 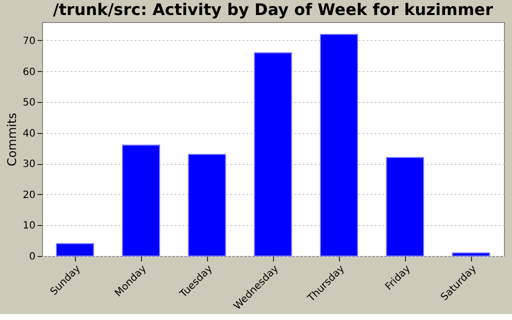 What do you see at coordinates (29, 164) in the screenshot?
I see `y-tick-label: 30` at bounding box center [29, 164].